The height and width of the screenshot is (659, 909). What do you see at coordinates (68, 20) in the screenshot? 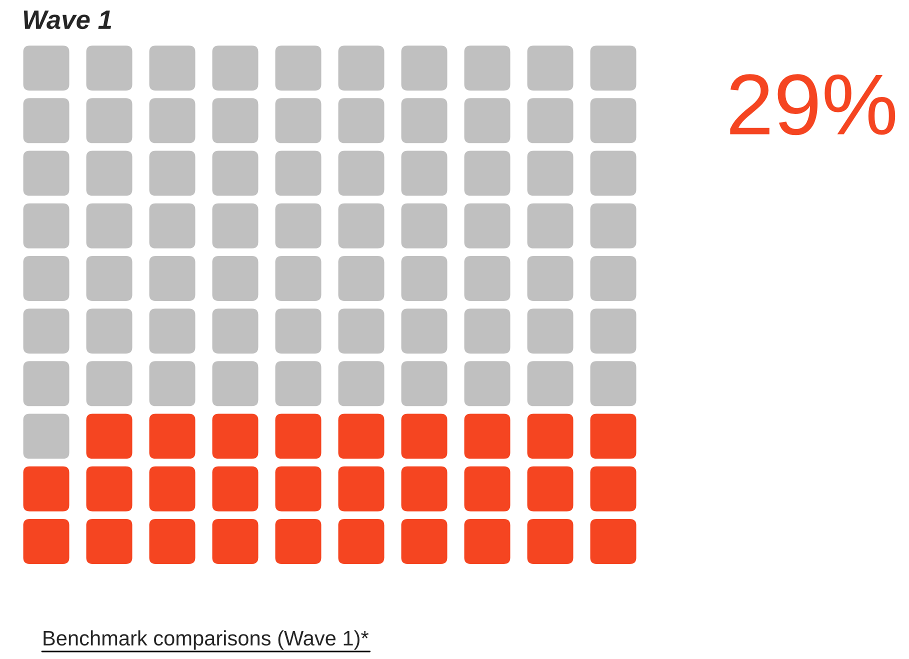
I see `text: Wave 1` at bounding box center [68, 20].